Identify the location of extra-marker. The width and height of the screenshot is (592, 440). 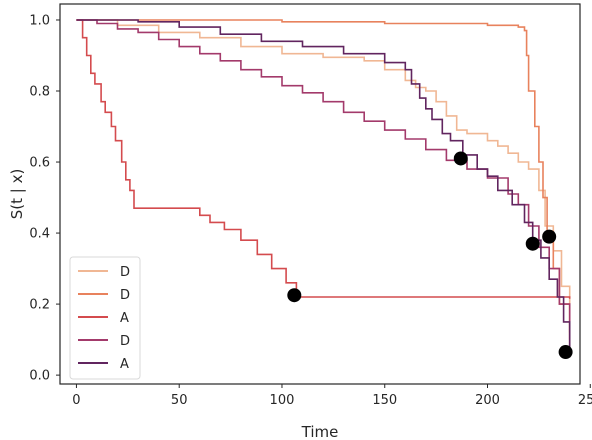
(460, 158).